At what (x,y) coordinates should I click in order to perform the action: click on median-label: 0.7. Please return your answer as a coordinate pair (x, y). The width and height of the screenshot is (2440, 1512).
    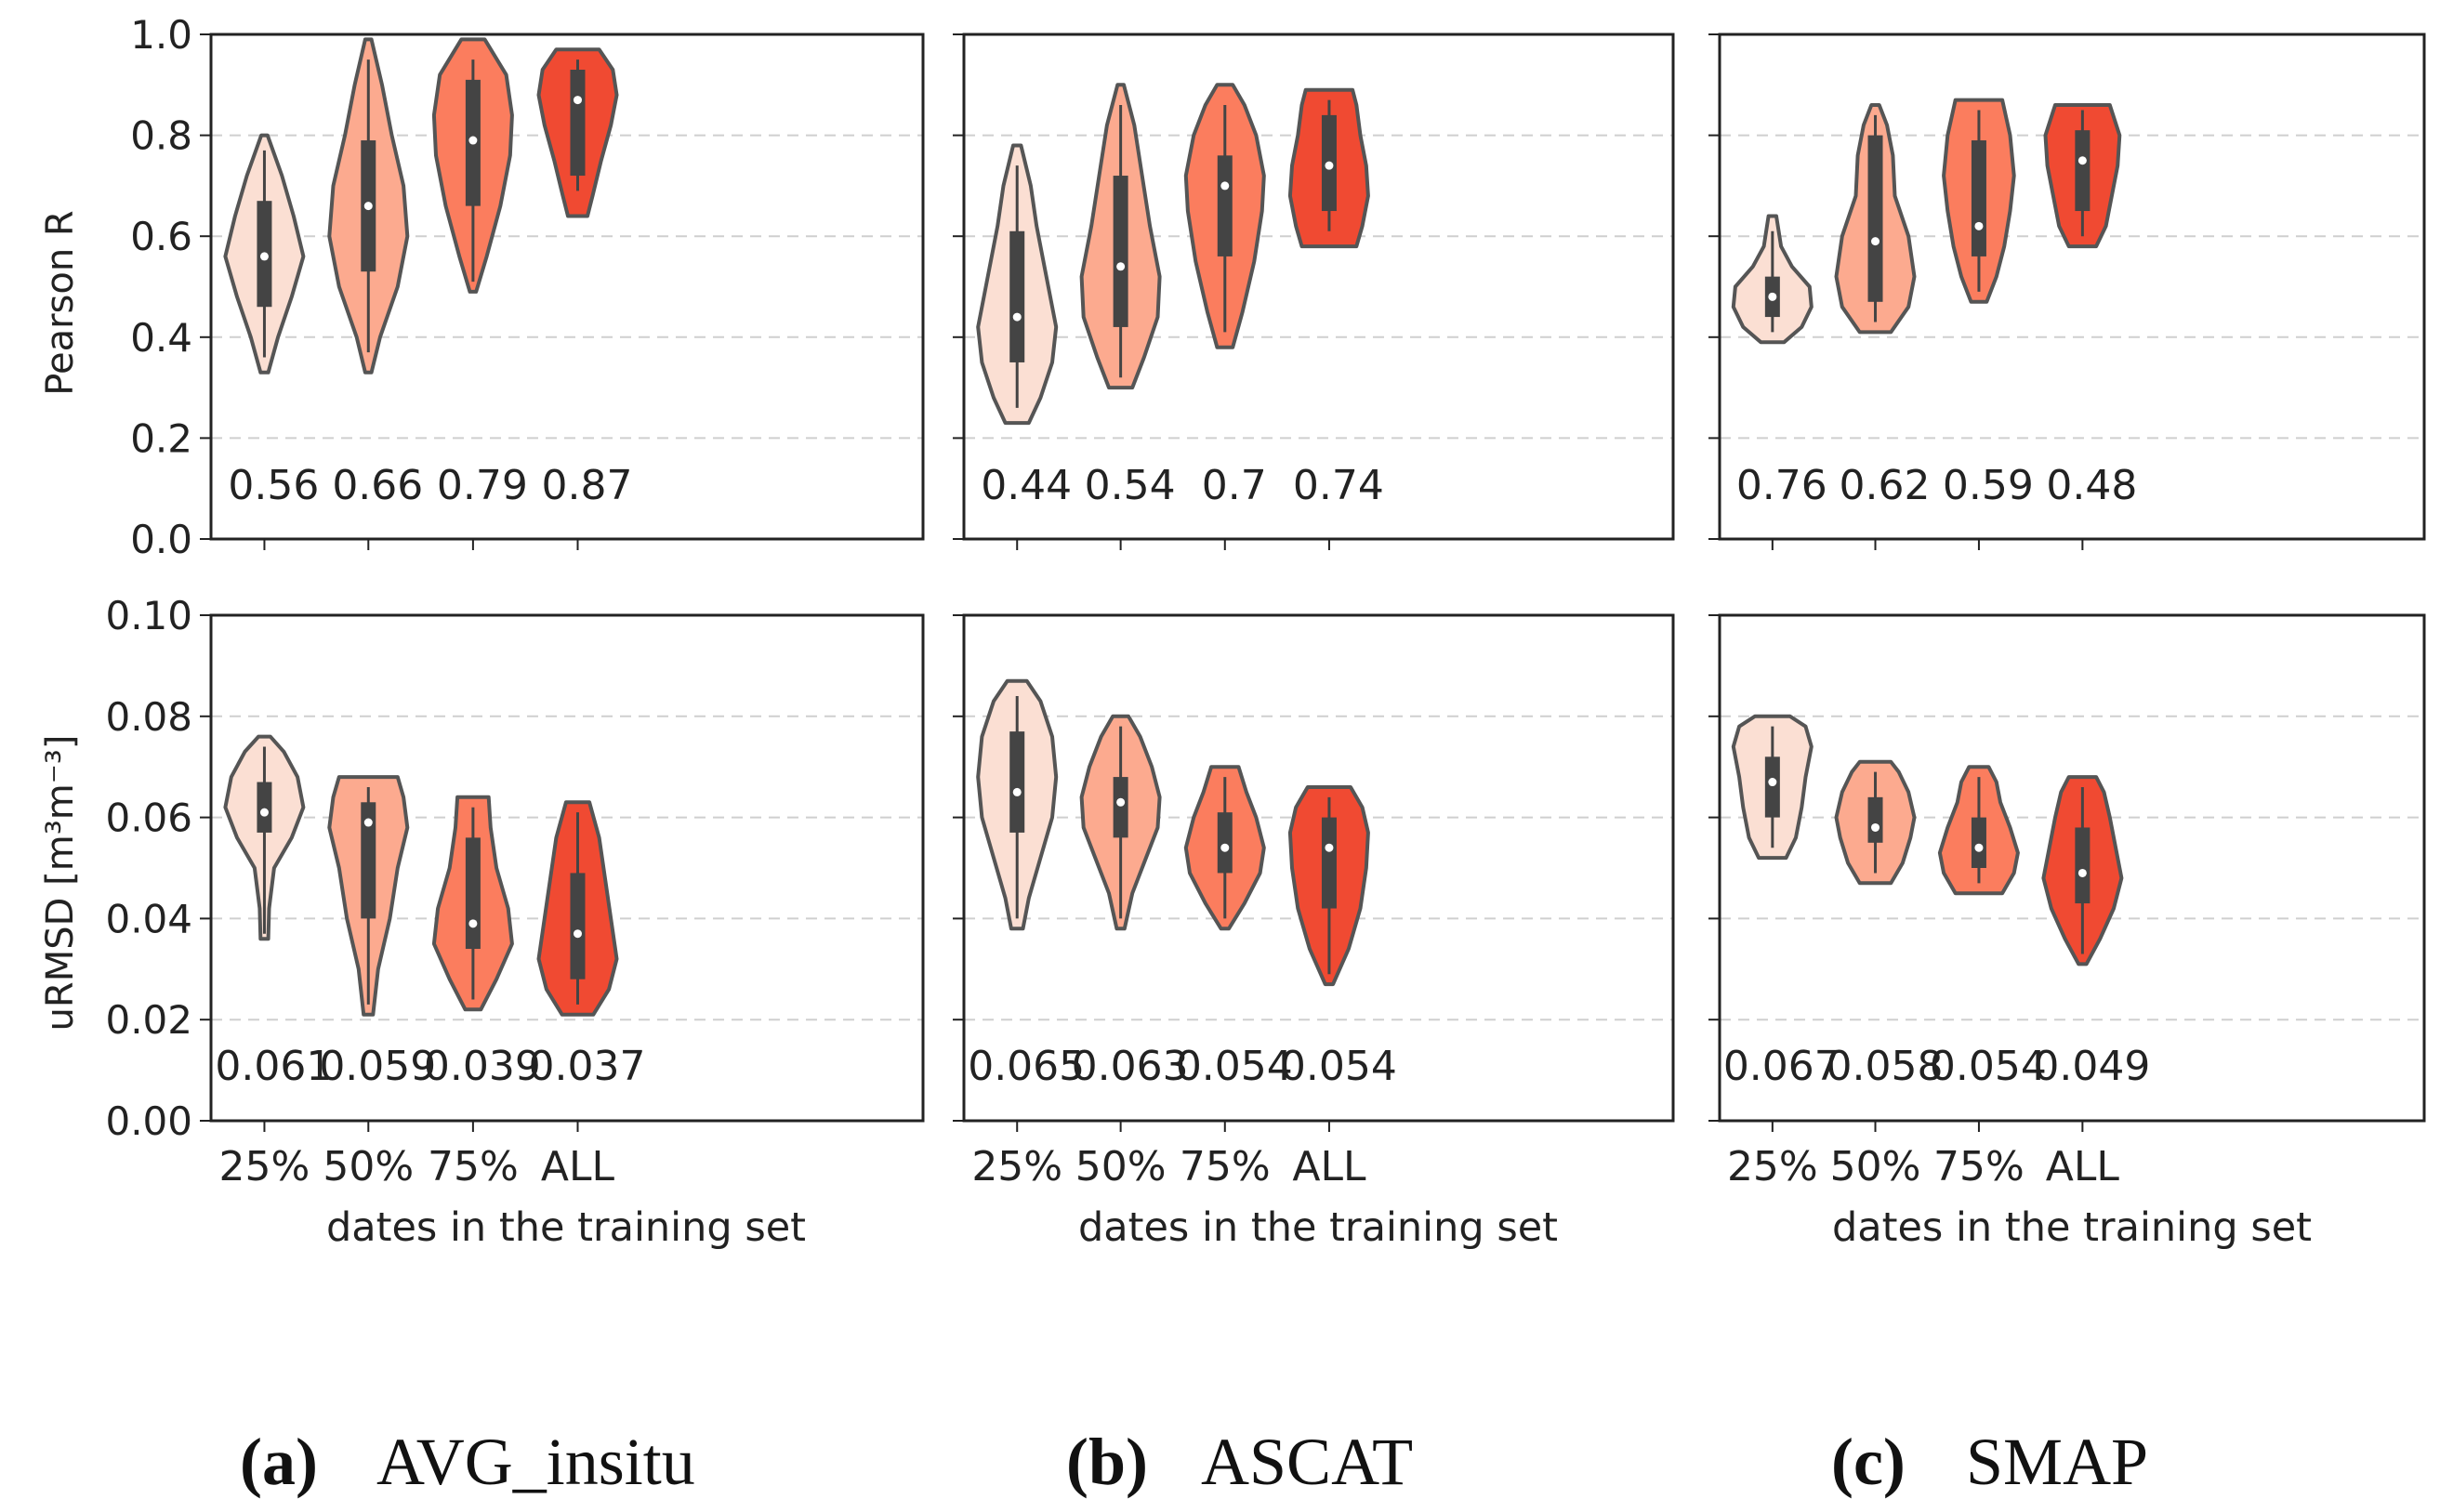
    Looking at the image, I should click on (1234, 485).